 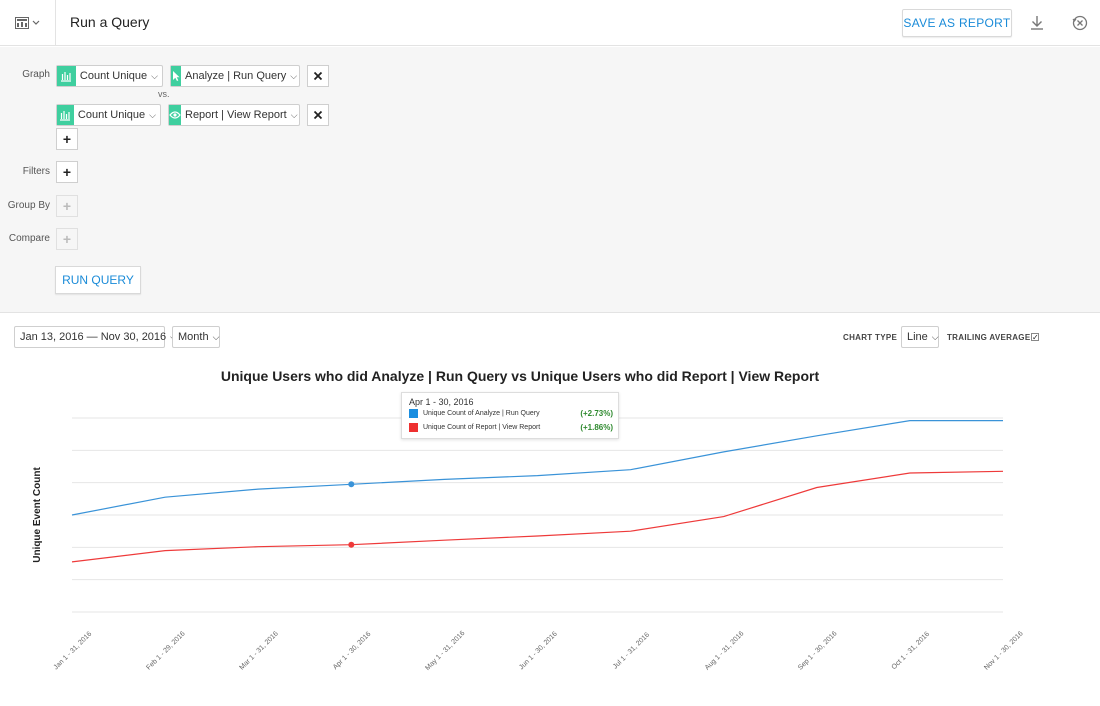 I want to click on measure-dropdown-1: Count Unique ⌵, so click(x=109, y=76).